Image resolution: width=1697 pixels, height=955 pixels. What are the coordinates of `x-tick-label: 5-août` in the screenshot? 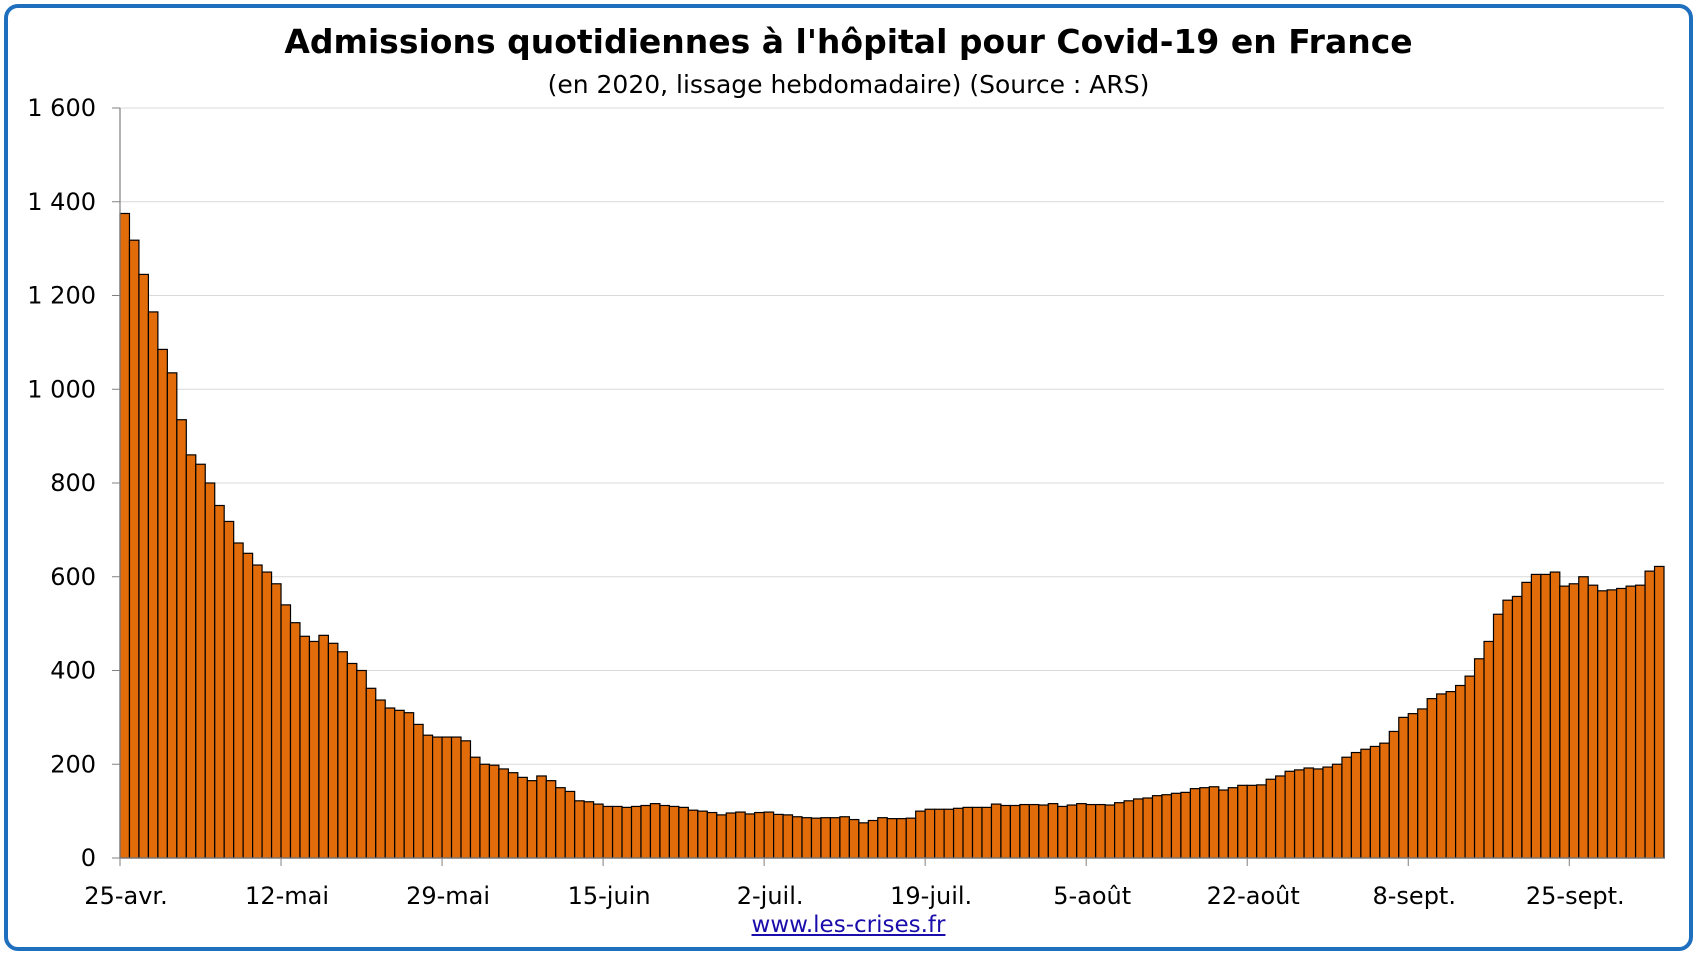 It's located at (1092, 896).